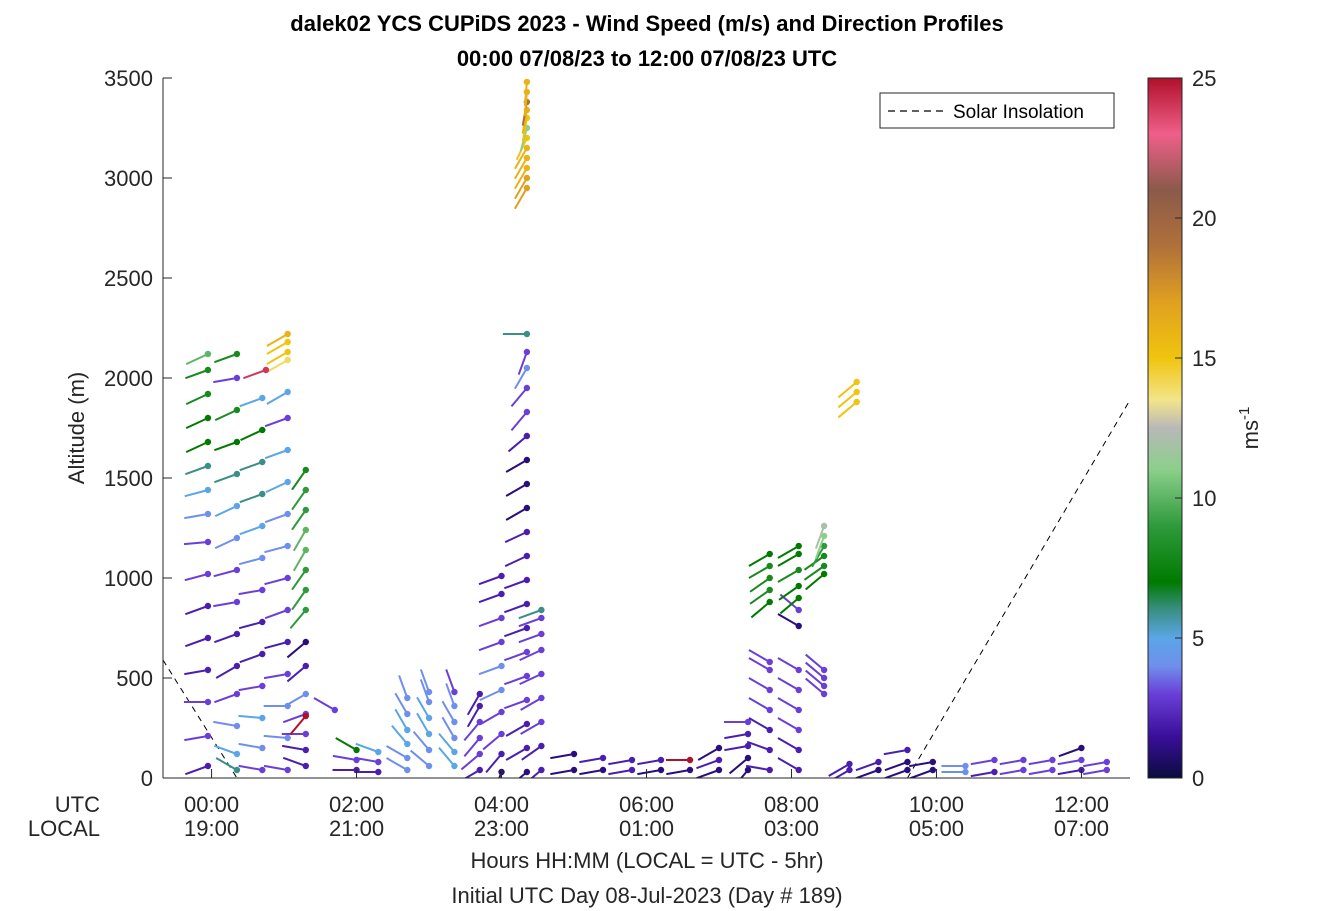 Image resolution: width=1343 pixels, height=911 pixels. I want to click on colorbar-label: ms-1, so click(1249, 428).